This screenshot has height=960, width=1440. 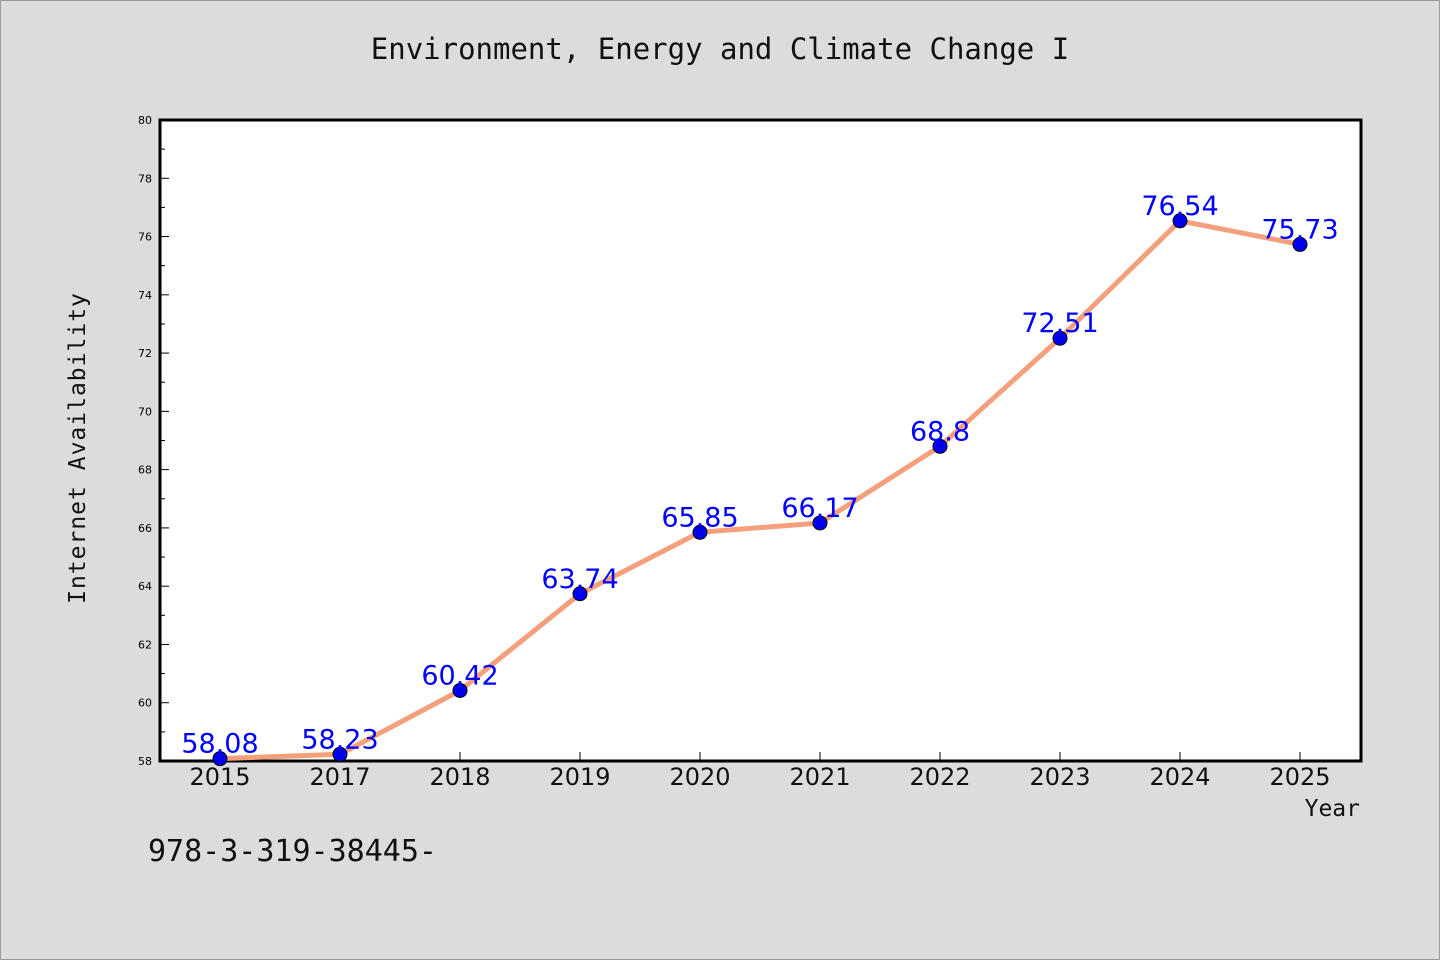 What do you see at coordinates (1299, 777) in the screenshot?
I see `x-tick-label: 2025` at bounding box center [1299, 777].